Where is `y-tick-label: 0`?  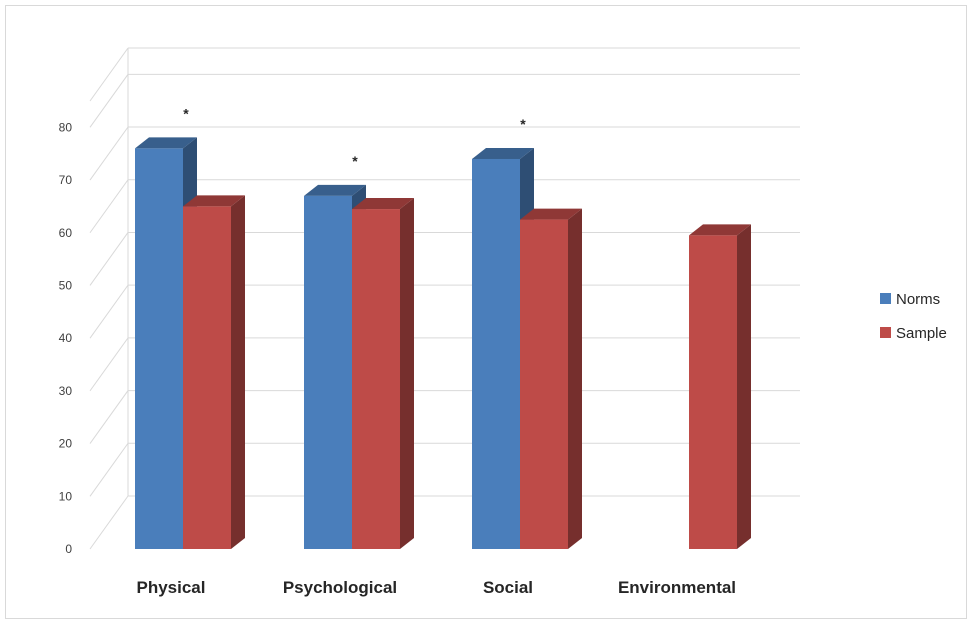 y-tick-label: 0 is located at coordinates (68, 549).